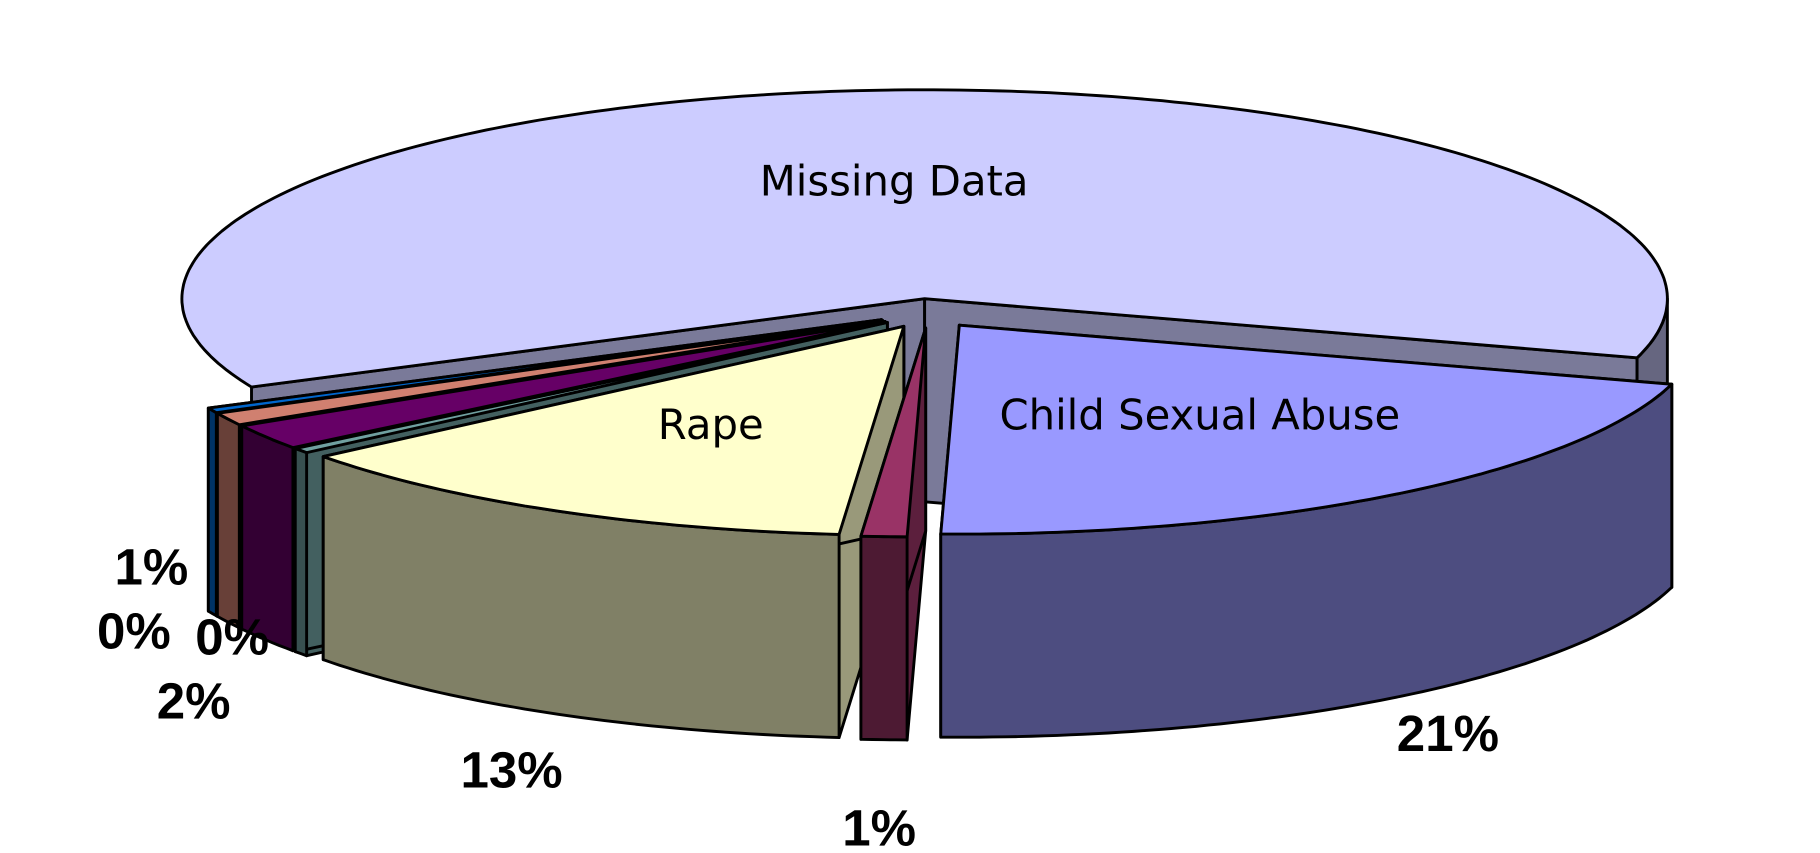 Image resolution: width=1820 pixels, height=853 pixels. I want to click on data-label: 21%, so click(1448, 733).